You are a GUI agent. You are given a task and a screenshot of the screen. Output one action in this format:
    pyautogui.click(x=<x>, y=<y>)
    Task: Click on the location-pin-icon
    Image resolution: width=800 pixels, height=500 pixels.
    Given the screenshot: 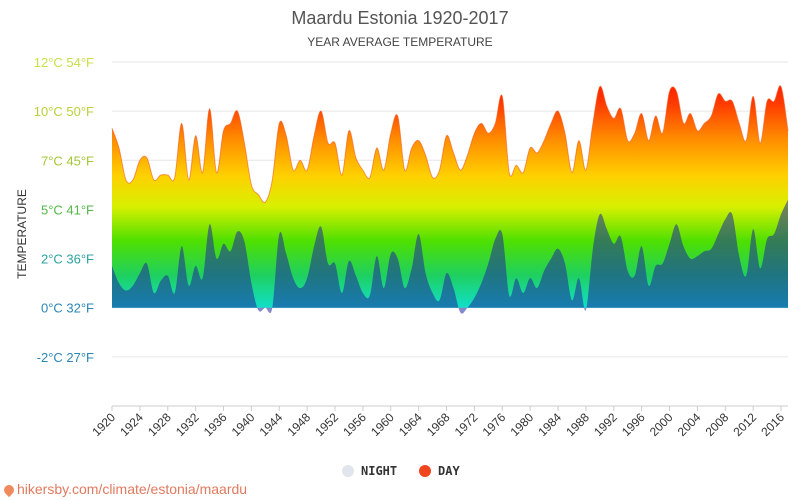 What is the action you would take?
    pyautogui.click(x=9, y=490)
    